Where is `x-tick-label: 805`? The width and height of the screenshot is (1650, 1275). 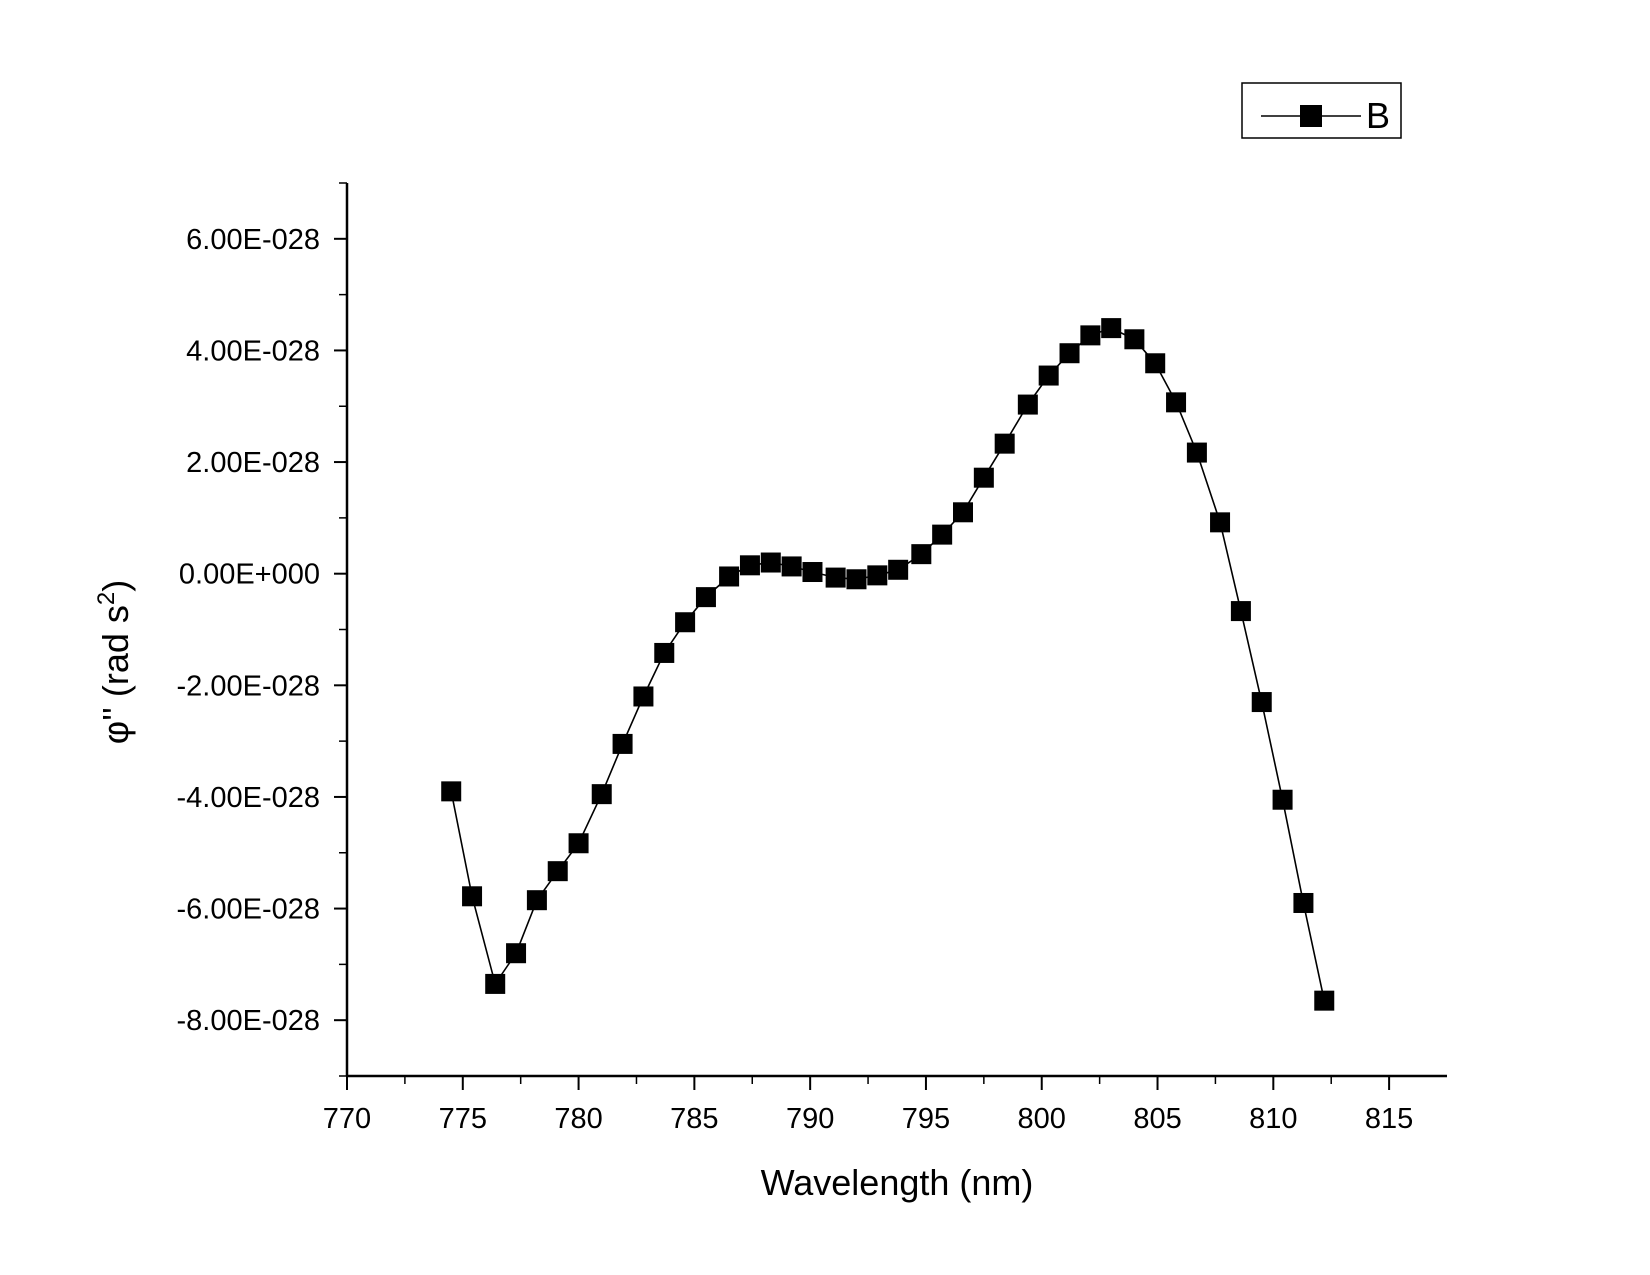
x-tick-label: 805 is located at coordinates (1157, 1119).